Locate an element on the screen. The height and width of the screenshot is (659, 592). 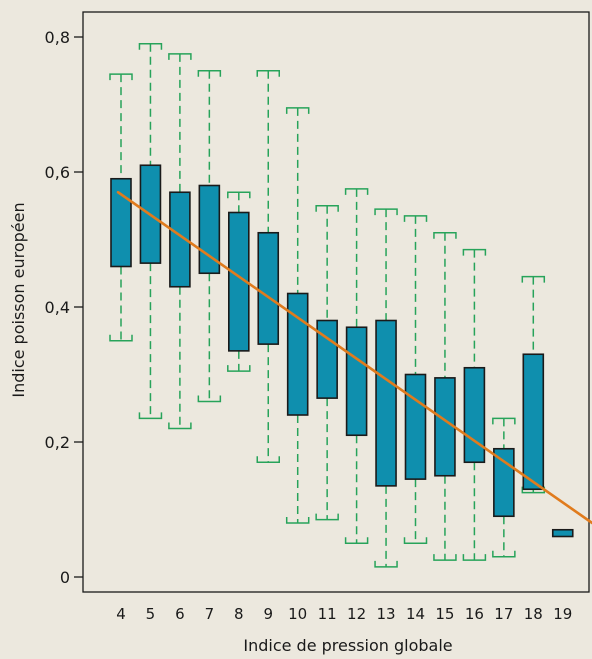
x-tick-label: 10 is located at coordinates (297, 614).